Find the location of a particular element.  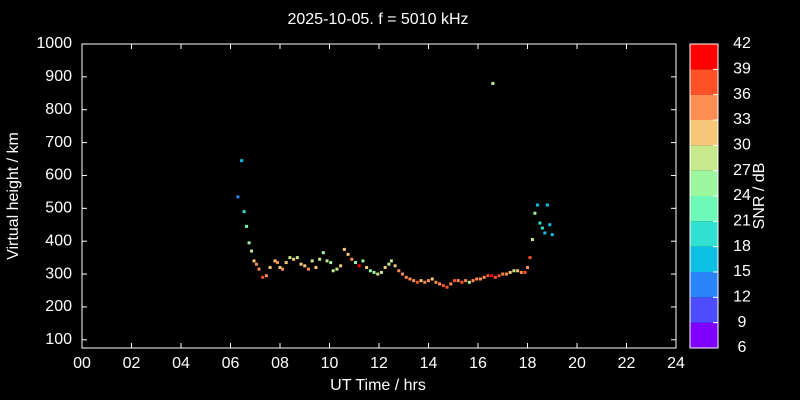

x-tick-label: 06 is located at coordinates (231, 363).